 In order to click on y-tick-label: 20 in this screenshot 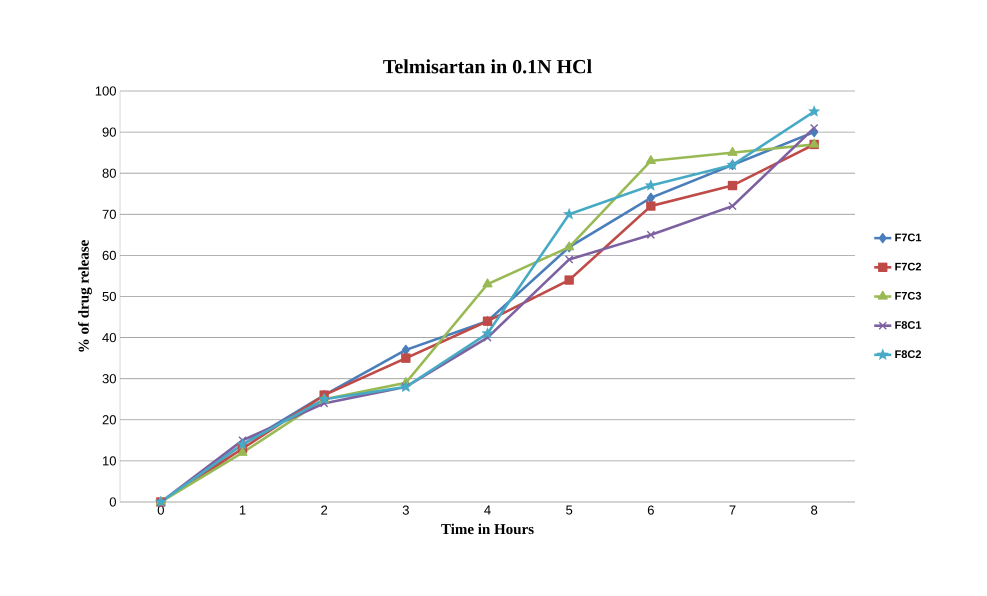, I will do `click(109, 419)`.